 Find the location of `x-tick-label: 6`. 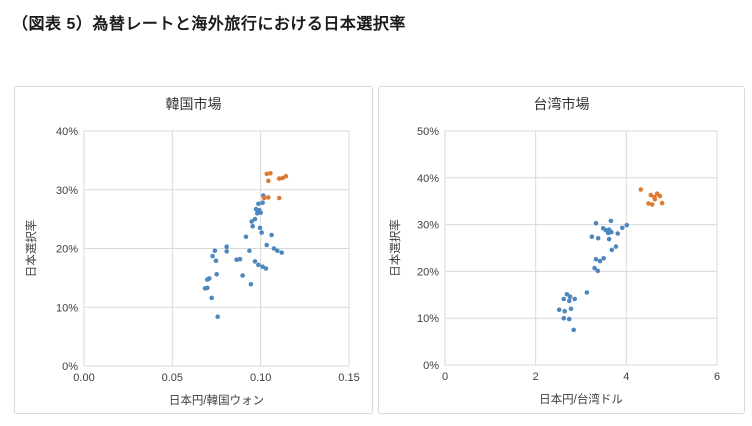

x-tick-label: 6 is located at coordinates (717, 377).